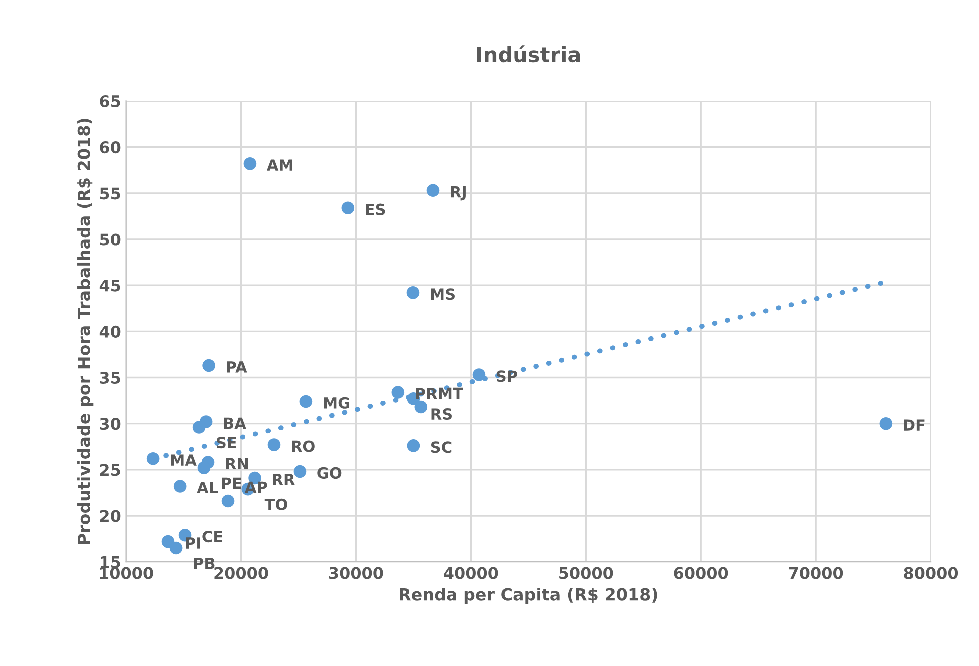  What do you see at coordinates (451, 393) in the screenshot?
I see `annotation: MT` at bounding box center [451, 393].